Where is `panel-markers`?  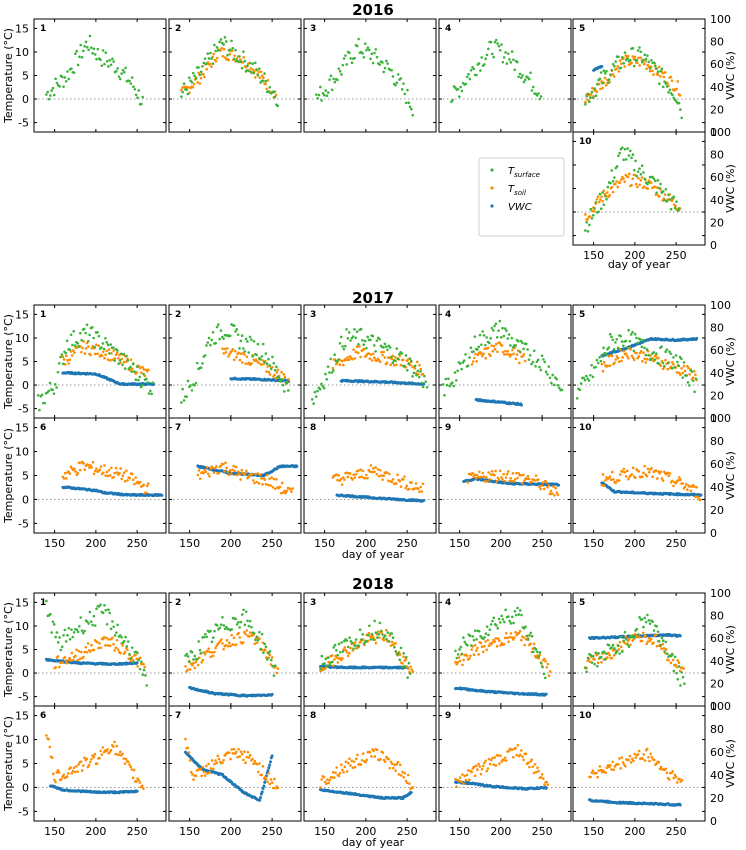
panel-markers is located at coordinates (235, 480).